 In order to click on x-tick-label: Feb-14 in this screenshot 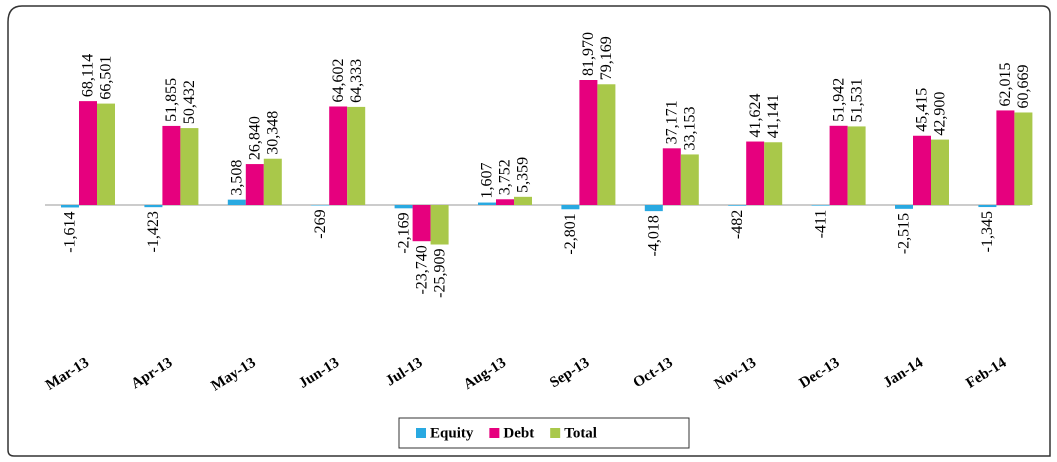, I will do `click(986, 372)`.